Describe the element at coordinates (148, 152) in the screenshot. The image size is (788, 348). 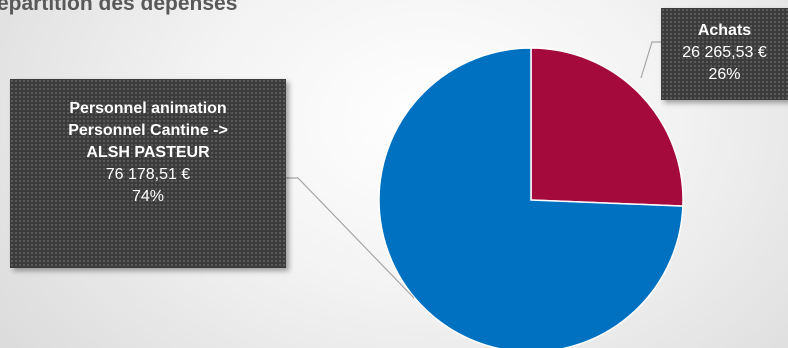
I see `slice-label-line-3: ALSH PASTEUR` at that location.